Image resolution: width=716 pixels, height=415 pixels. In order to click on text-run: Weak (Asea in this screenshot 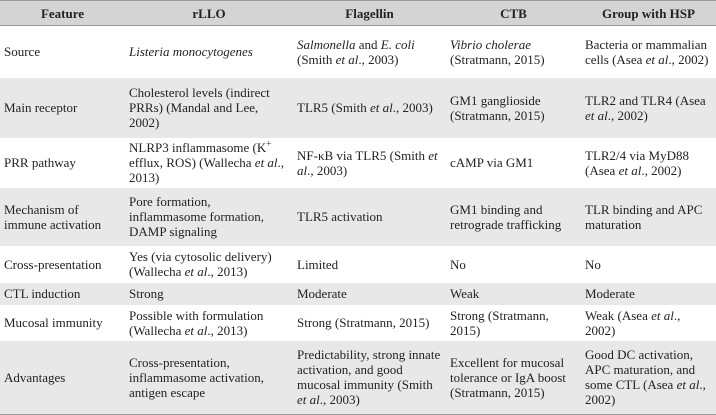, I will do `click(618, 315)`.